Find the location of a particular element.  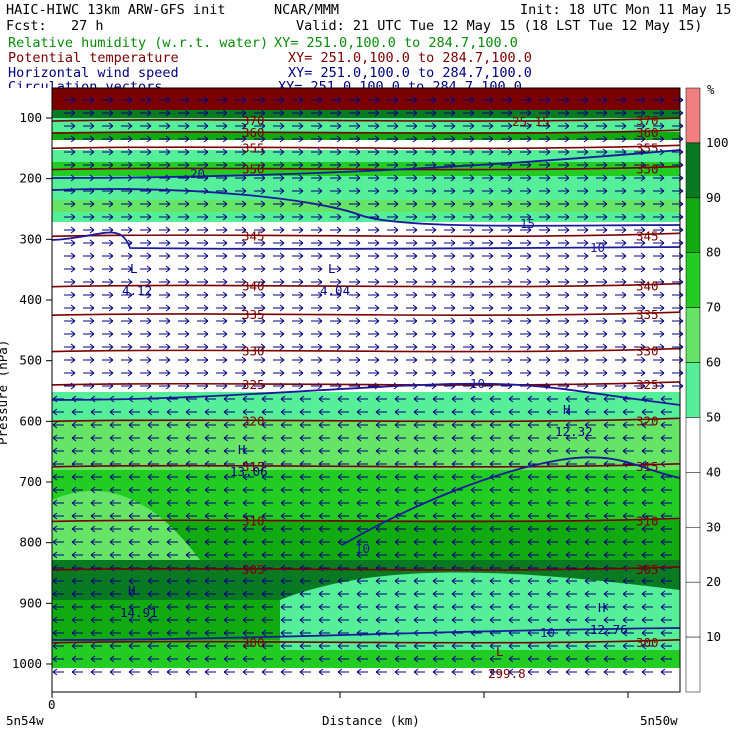

y-tick-label: 200 is located at coordinates (30, 178).